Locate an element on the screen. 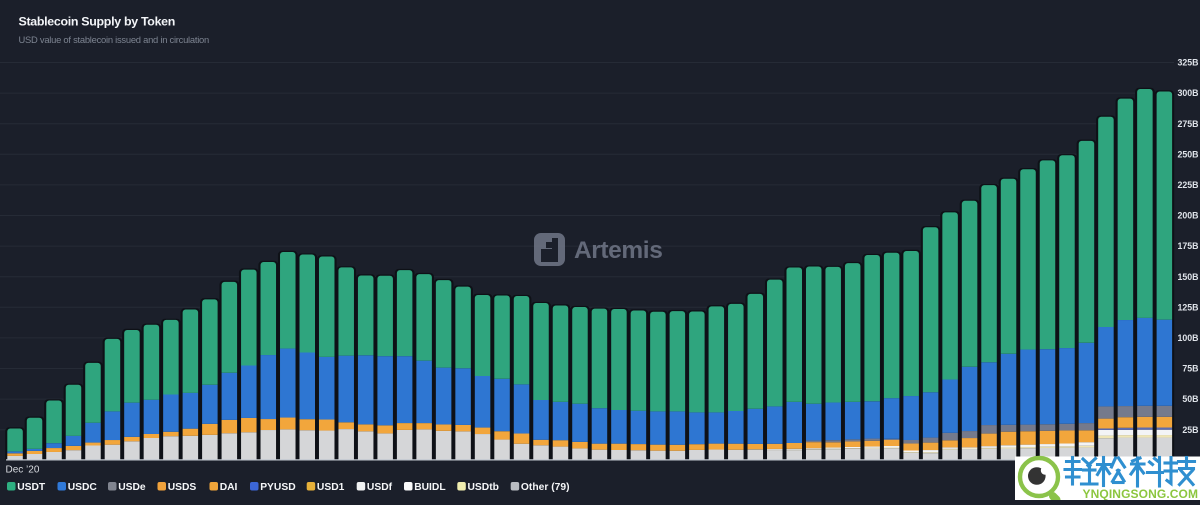 This screenshot has height=505, width=1200. svg-text: BUIDL is located at coordinates (429, 487).